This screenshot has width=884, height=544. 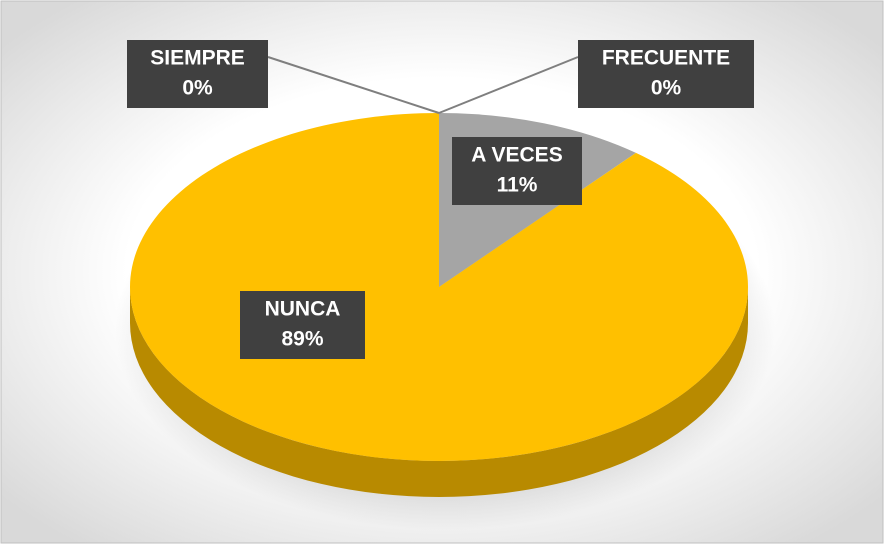 What do you see at coordinates (302, 339) in the screenshot?
I see `value-label: 89%` at bounding box center [302, 339].